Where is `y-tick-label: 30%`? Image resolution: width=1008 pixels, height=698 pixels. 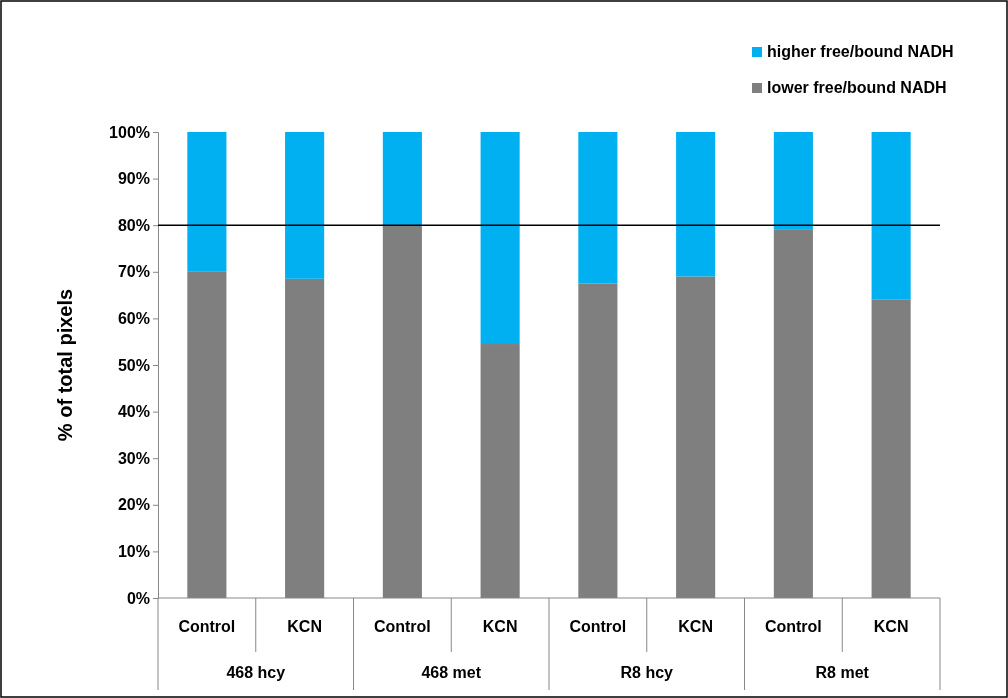 y-tick-label: 30% is located at coordinates (133, 458).